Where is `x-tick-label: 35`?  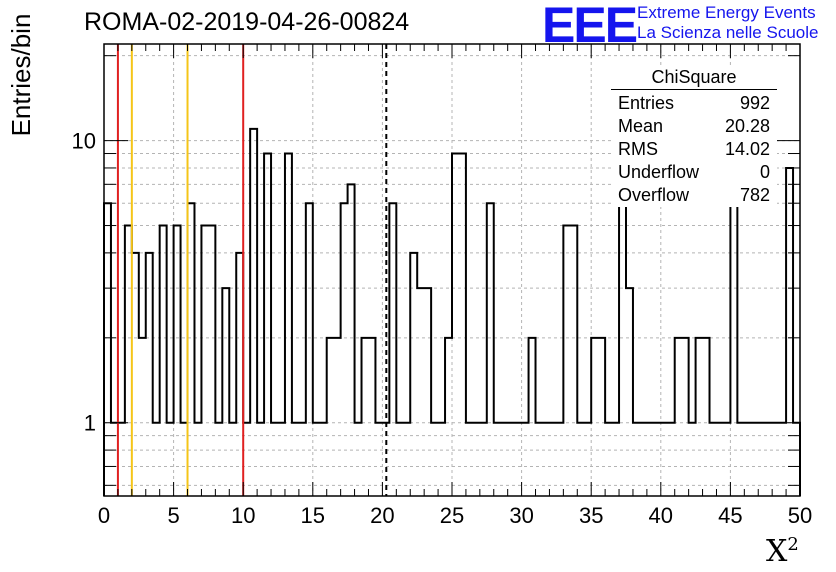
x-tick-label: 35 is located at coordinates (591, 515).